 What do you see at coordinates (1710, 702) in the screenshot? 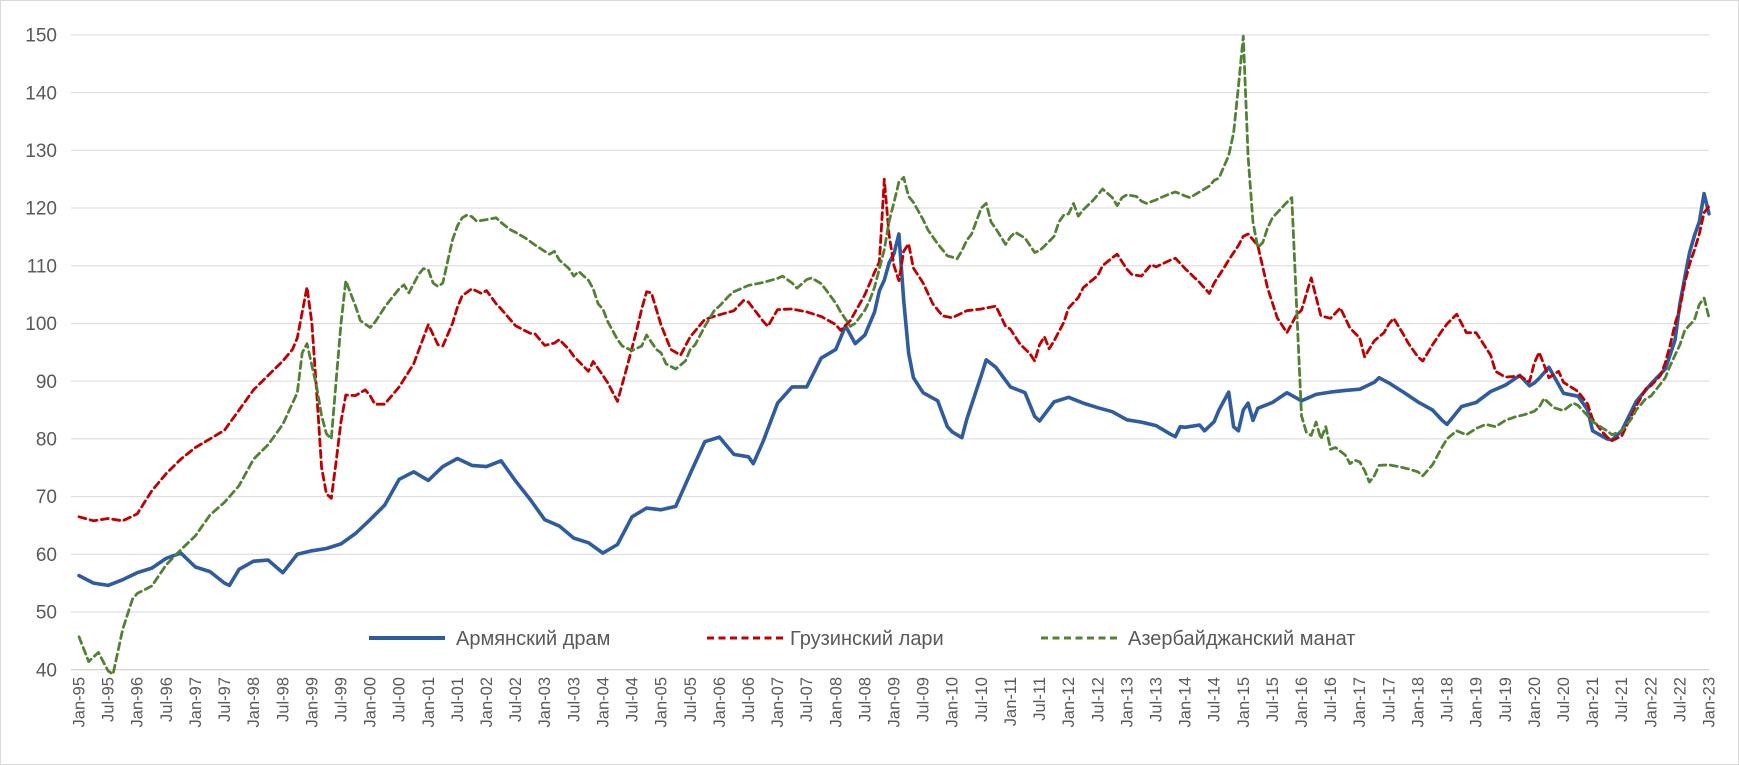
I see `x-axis-label-Jan-23: Jan-23` at bounding box center [1710, 702].